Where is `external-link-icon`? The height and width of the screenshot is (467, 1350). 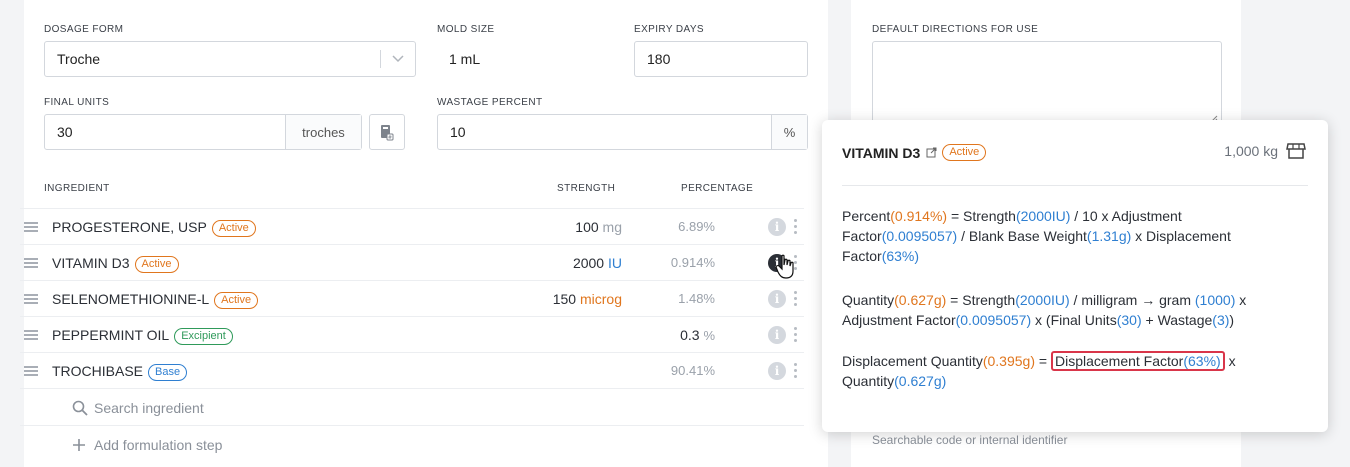 external-link-icon is located at coordinates (931, 152).